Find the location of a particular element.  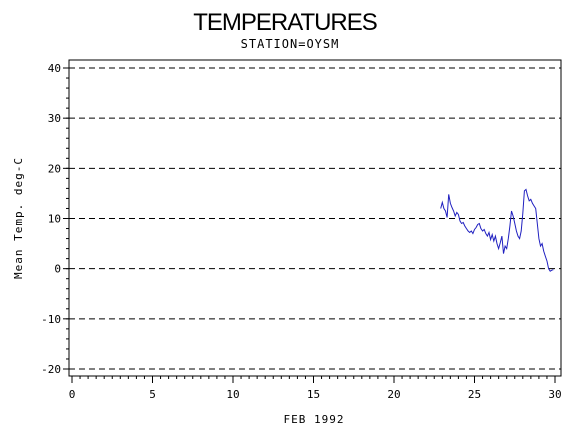

x-tick-label: 30 is located at coordinates (554, 394).